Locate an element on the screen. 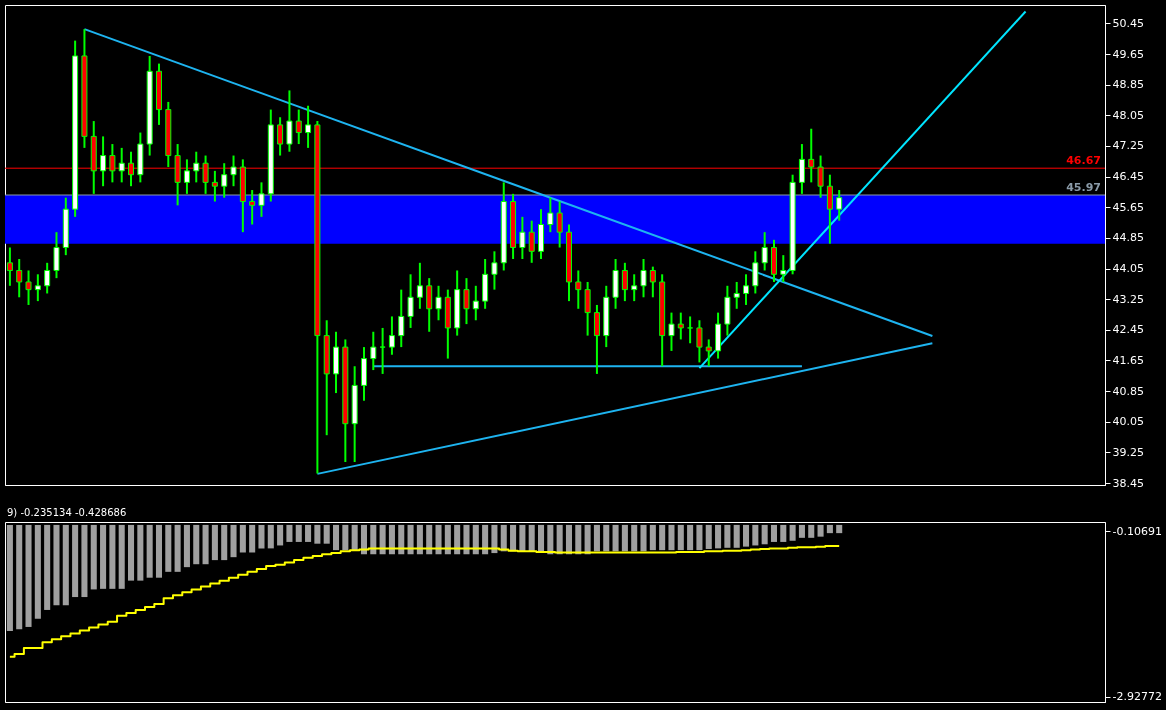 This screenshot has width=1173, height=728. y-tick-label: -2.92772 is located at coordinates (1137, 697).